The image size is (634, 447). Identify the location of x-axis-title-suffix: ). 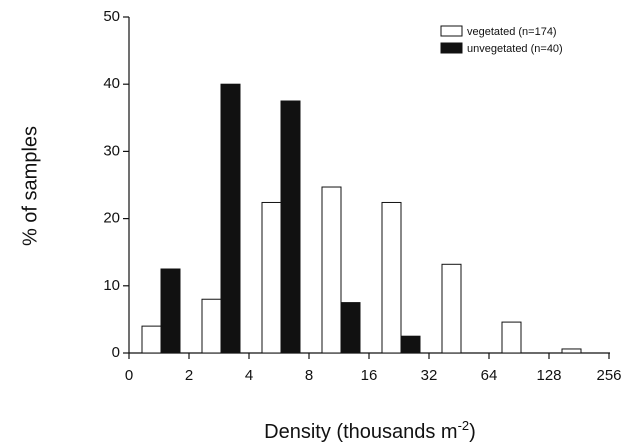
(472, 432).